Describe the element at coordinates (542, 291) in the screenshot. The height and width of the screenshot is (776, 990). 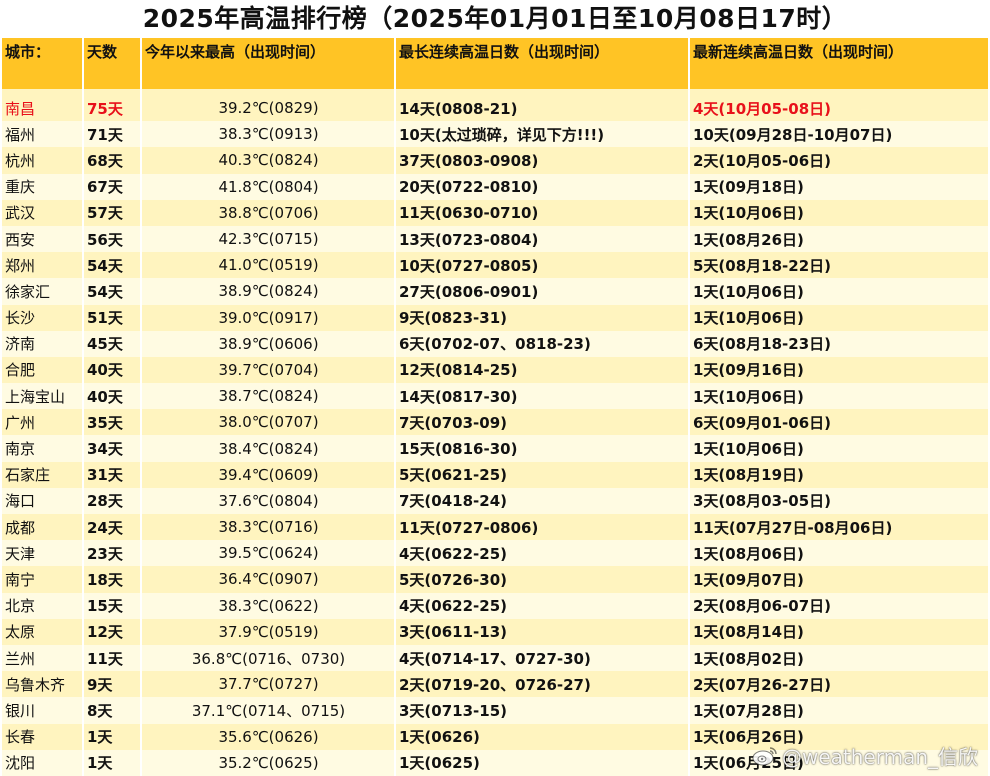
I see `longest-streak-cell: 27天(0806-0901)` at that location.